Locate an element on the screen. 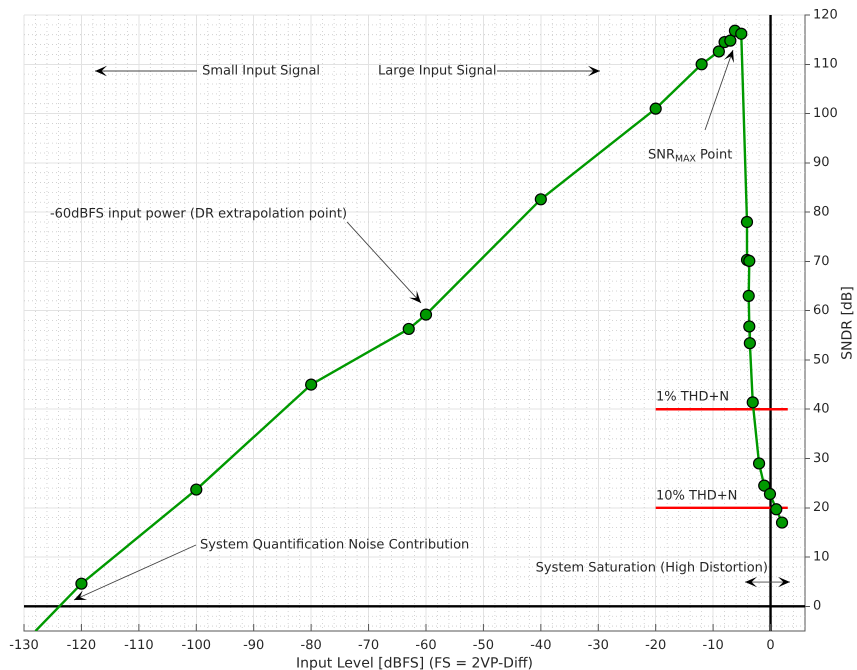  y-tick-label: 80 is located at coordinates (821, 212).